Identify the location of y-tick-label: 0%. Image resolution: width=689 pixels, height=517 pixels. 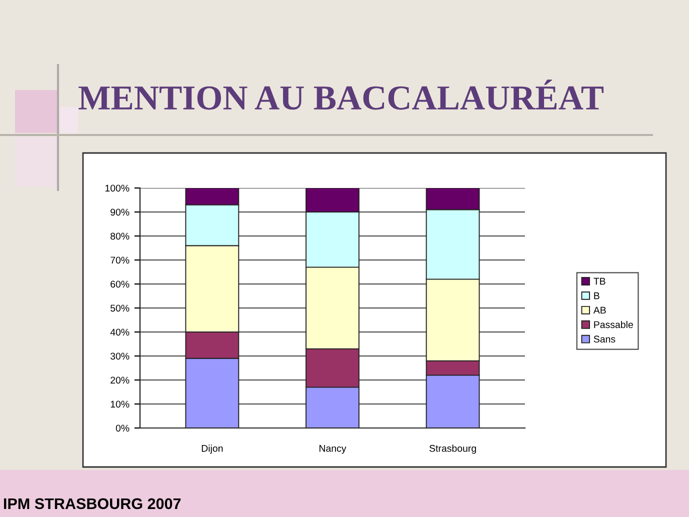
(123, 428).